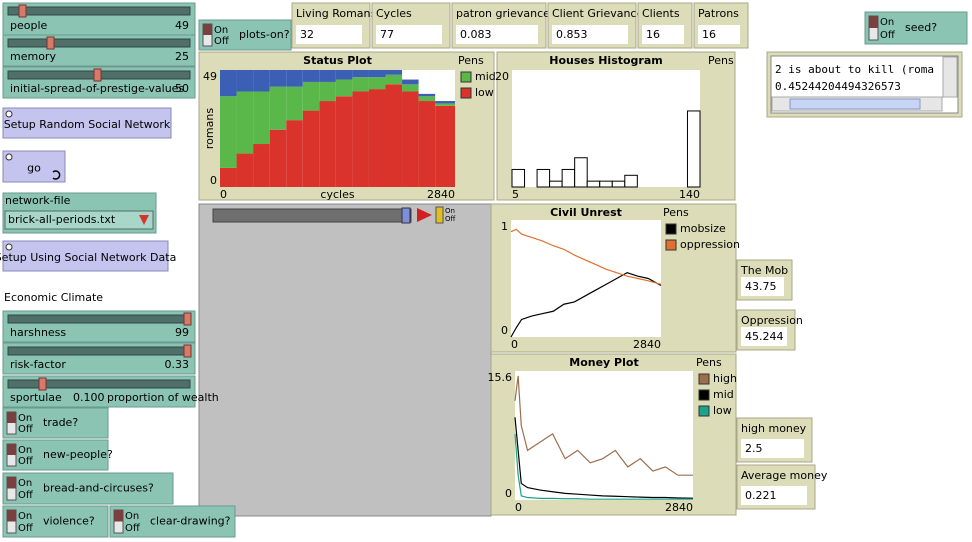 The width and height of the screenshot is (972, 542). I want to click on view-update-toggle, so click(439, 215).